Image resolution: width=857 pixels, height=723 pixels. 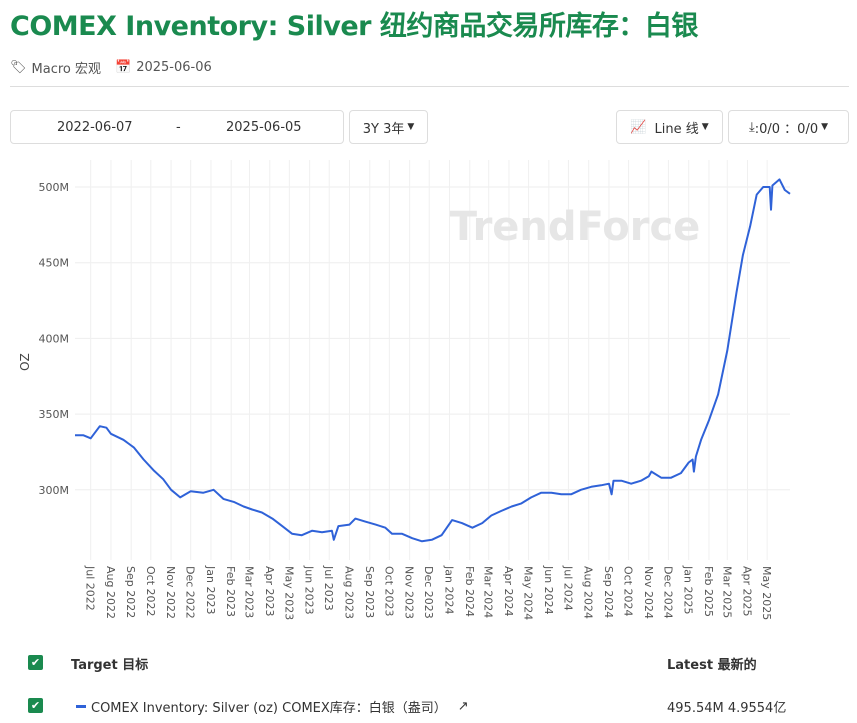 What do you see at coordinates (388, 591) in the screenshot?
I see `x-tick-label: Oct 2023` at bounding box center [388, 591].